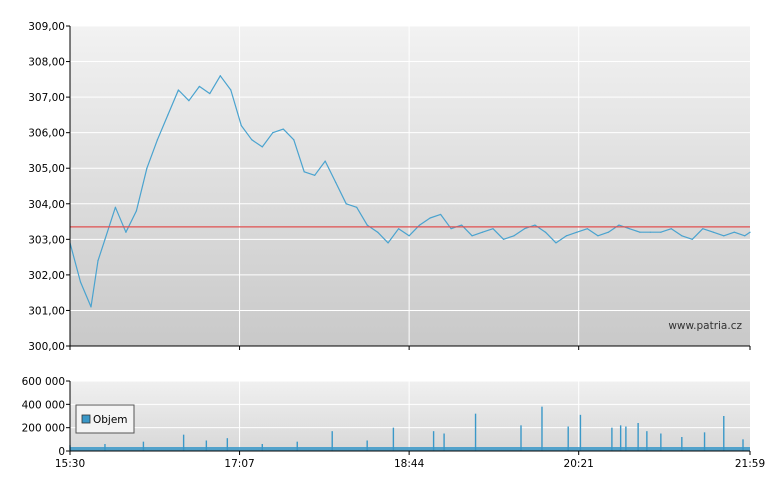 This screenshot has height=495, width=780. Describe the element at coordinates (239, 464) in the screenshot. I see `x-tick-label: 17:07` at that location.